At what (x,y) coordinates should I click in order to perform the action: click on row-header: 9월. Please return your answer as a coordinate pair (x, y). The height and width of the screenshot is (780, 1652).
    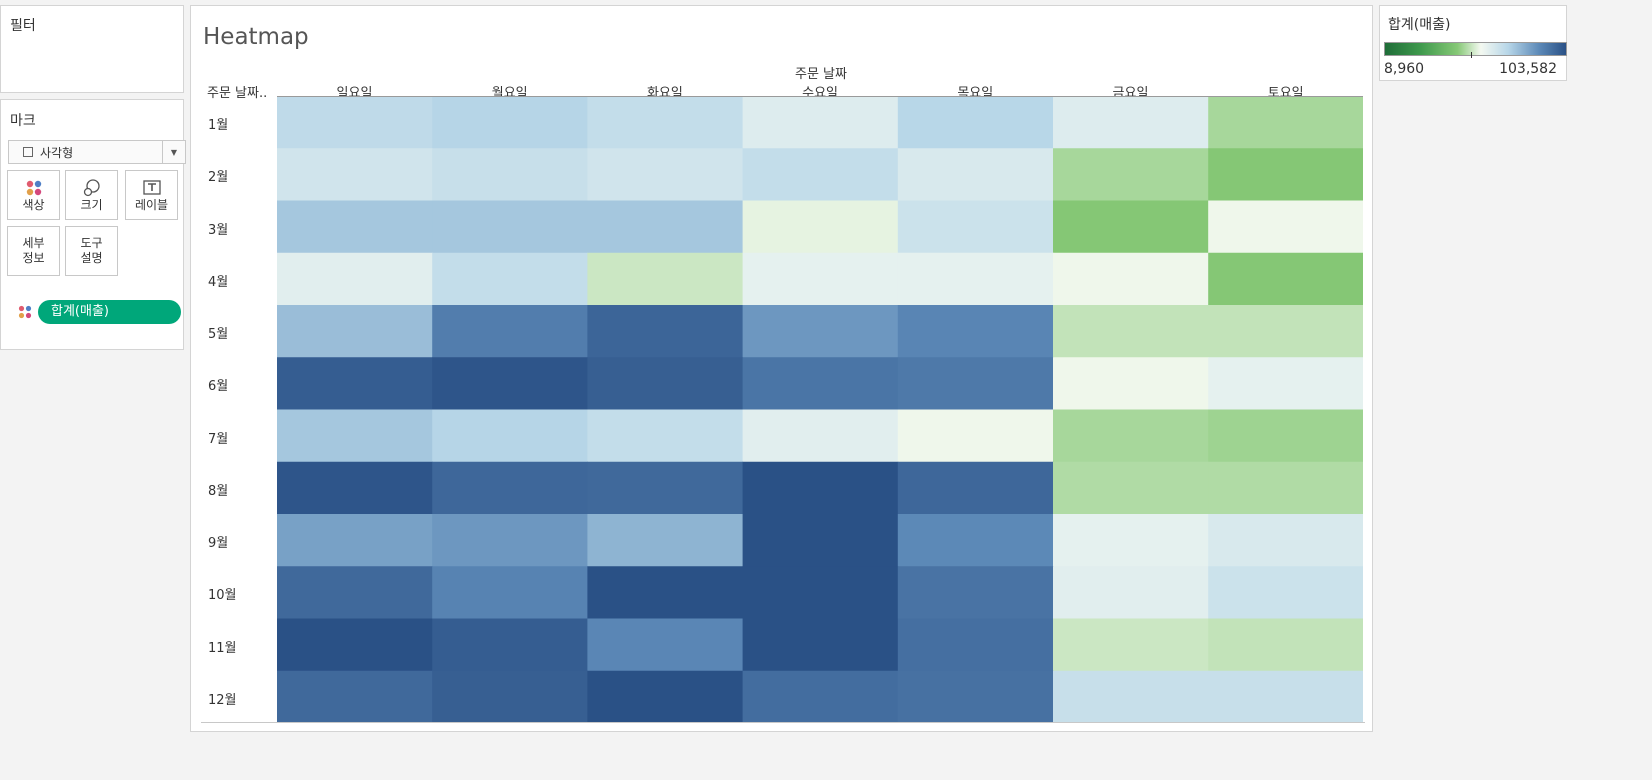
    Looking at the image, I should click on (218, 543).